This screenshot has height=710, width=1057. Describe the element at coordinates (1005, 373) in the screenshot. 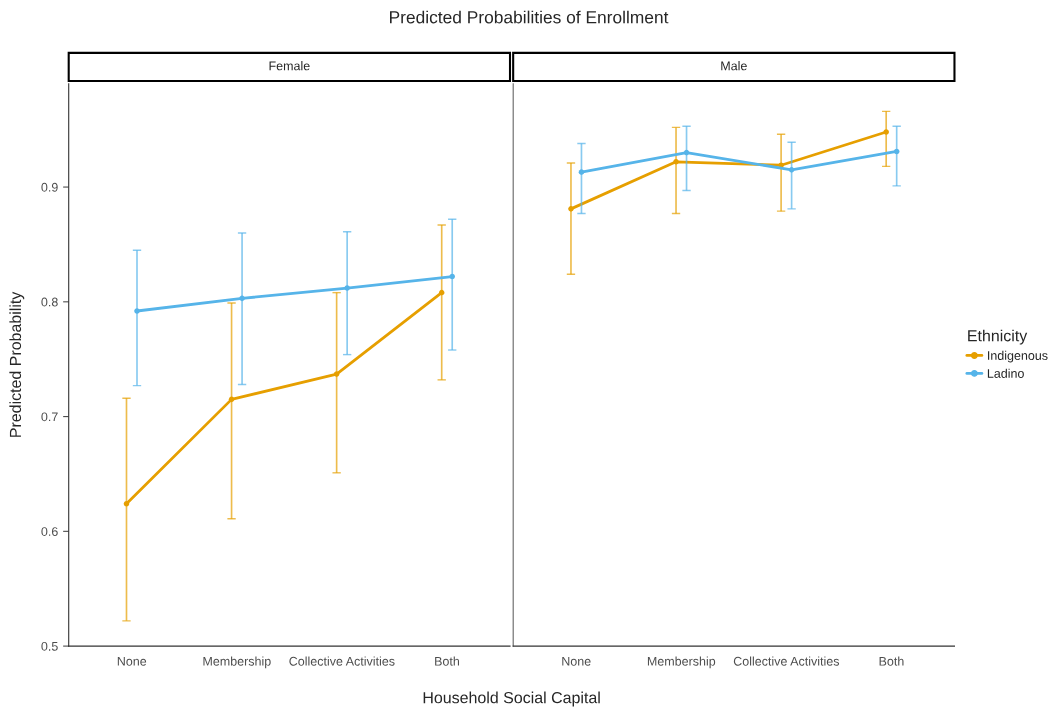

I see `legend-label: Ladino` at that location.